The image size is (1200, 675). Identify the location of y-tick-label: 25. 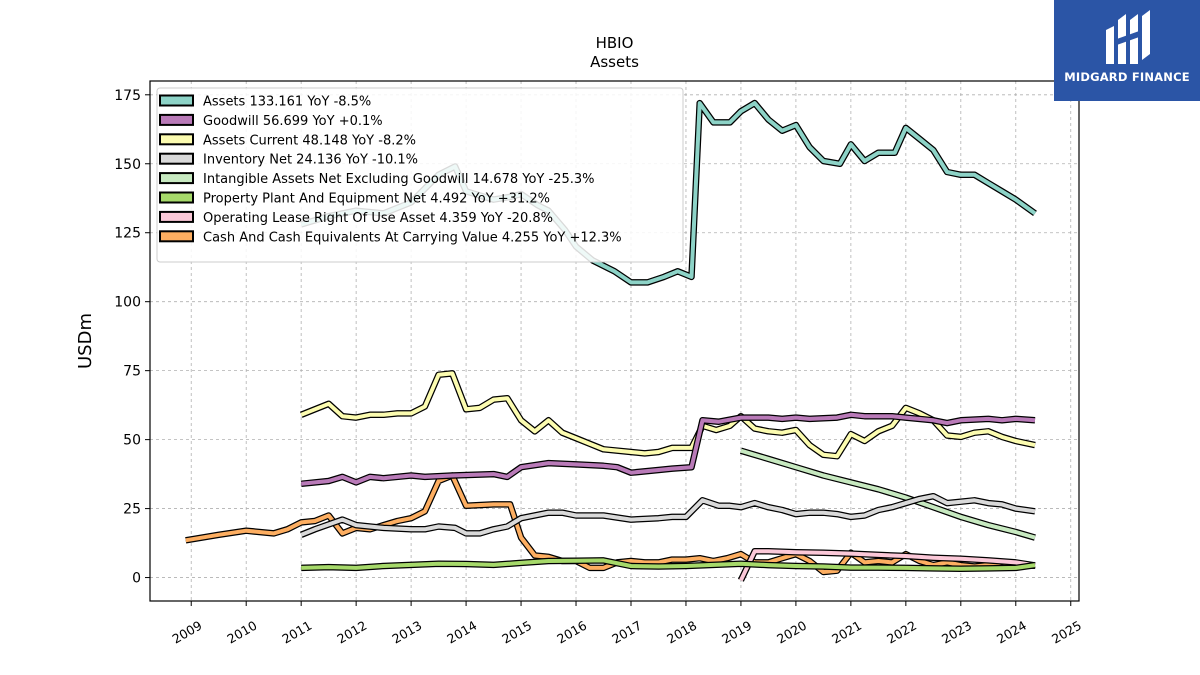
(132, 510).